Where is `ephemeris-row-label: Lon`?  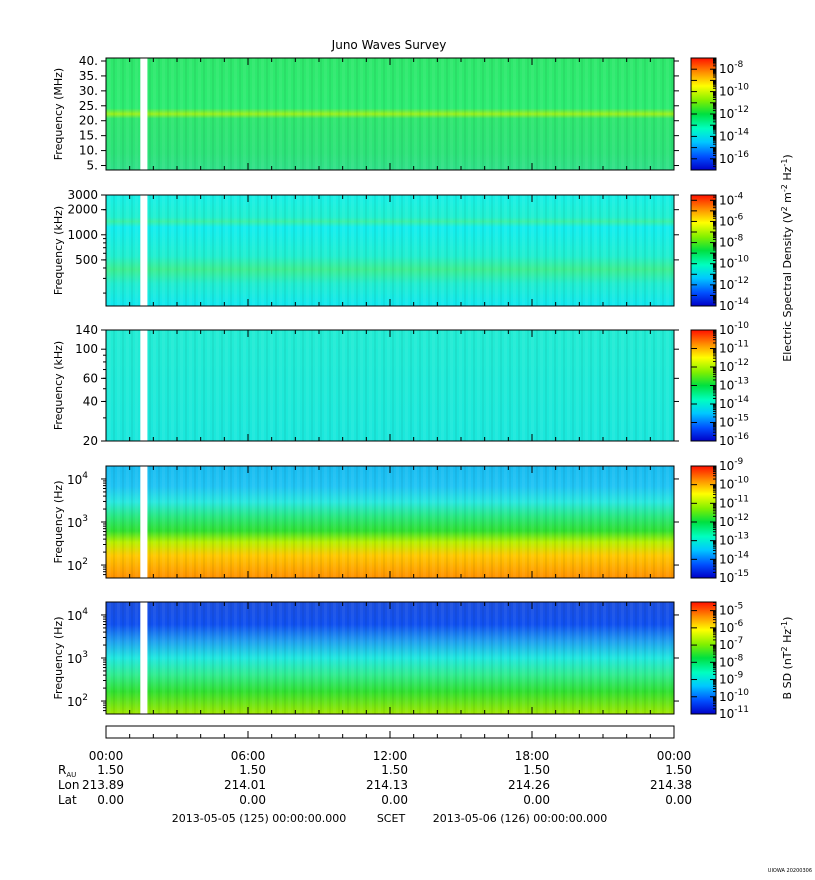
ephemeris-row-label: Lon is located at coordinates (68, 785).